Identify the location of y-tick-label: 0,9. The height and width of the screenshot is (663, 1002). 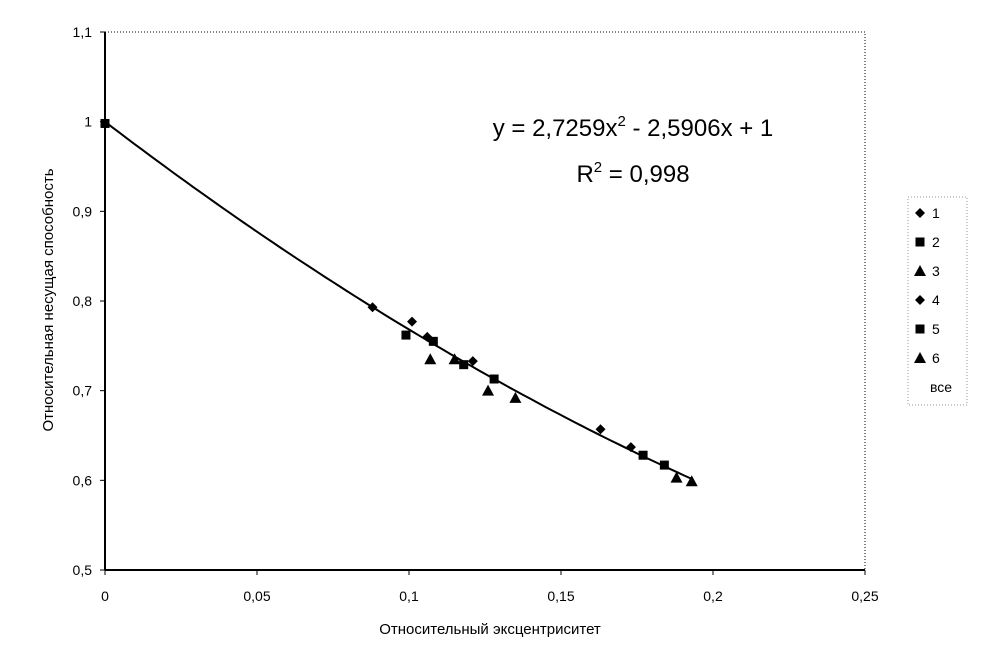
(83, 211).